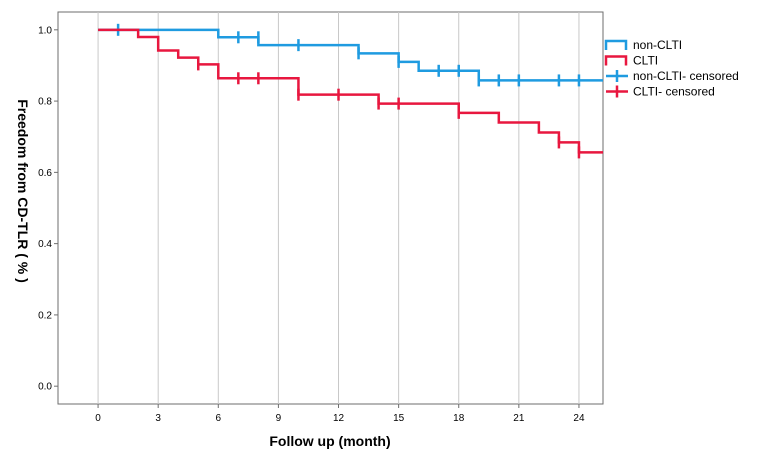 The height and width of the screenshot is (457, 761). What do you see at coordinates (98, 418) in the screenshot?
I see `x-tick-label: 0` at bounding box center [98, 418].